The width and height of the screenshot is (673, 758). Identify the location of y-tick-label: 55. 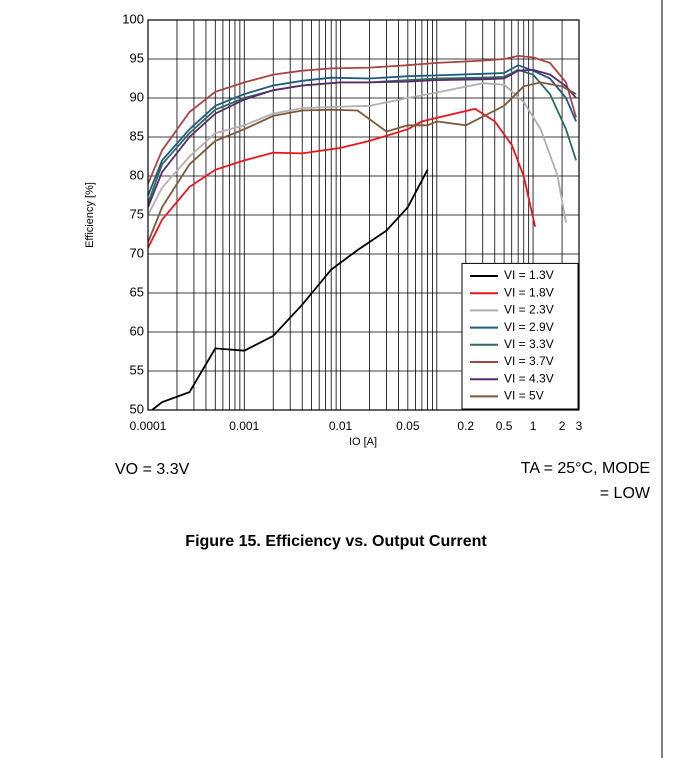
(137, 369).